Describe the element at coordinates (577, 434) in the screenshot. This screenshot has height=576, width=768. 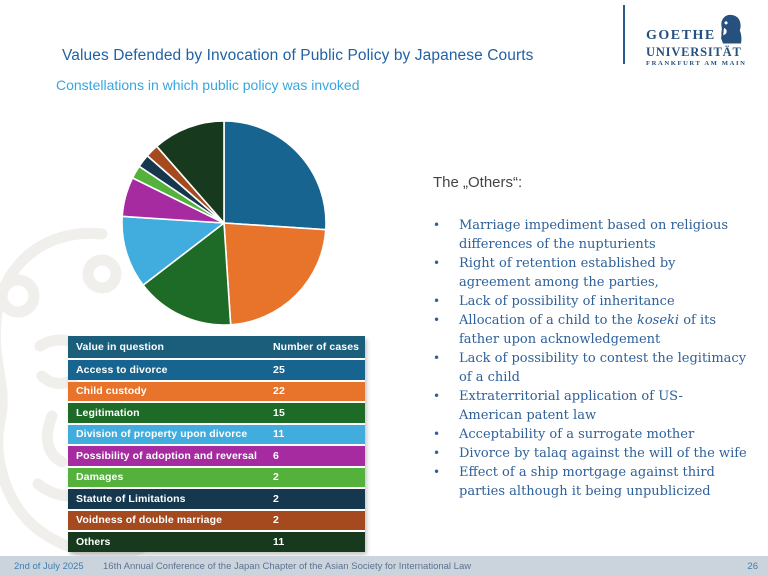
I see `others-item-text: Acceptability of a surrogate mother` at that location.